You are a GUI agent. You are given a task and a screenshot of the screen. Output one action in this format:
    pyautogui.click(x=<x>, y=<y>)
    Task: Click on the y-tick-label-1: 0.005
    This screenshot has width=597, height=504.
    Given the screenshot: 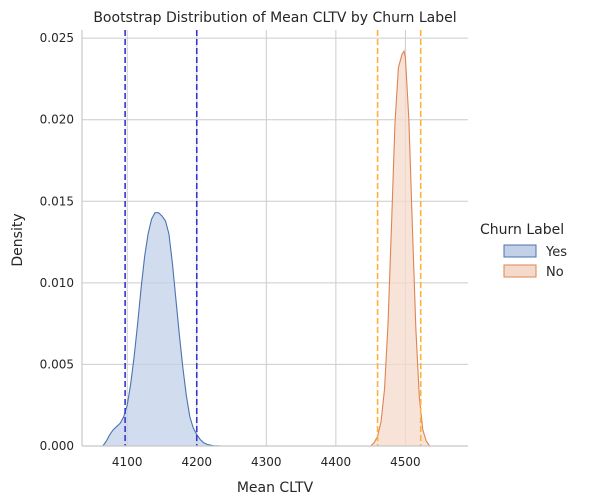 What is the action you would take?
    pyautogui.click(x=57, y=364)
    